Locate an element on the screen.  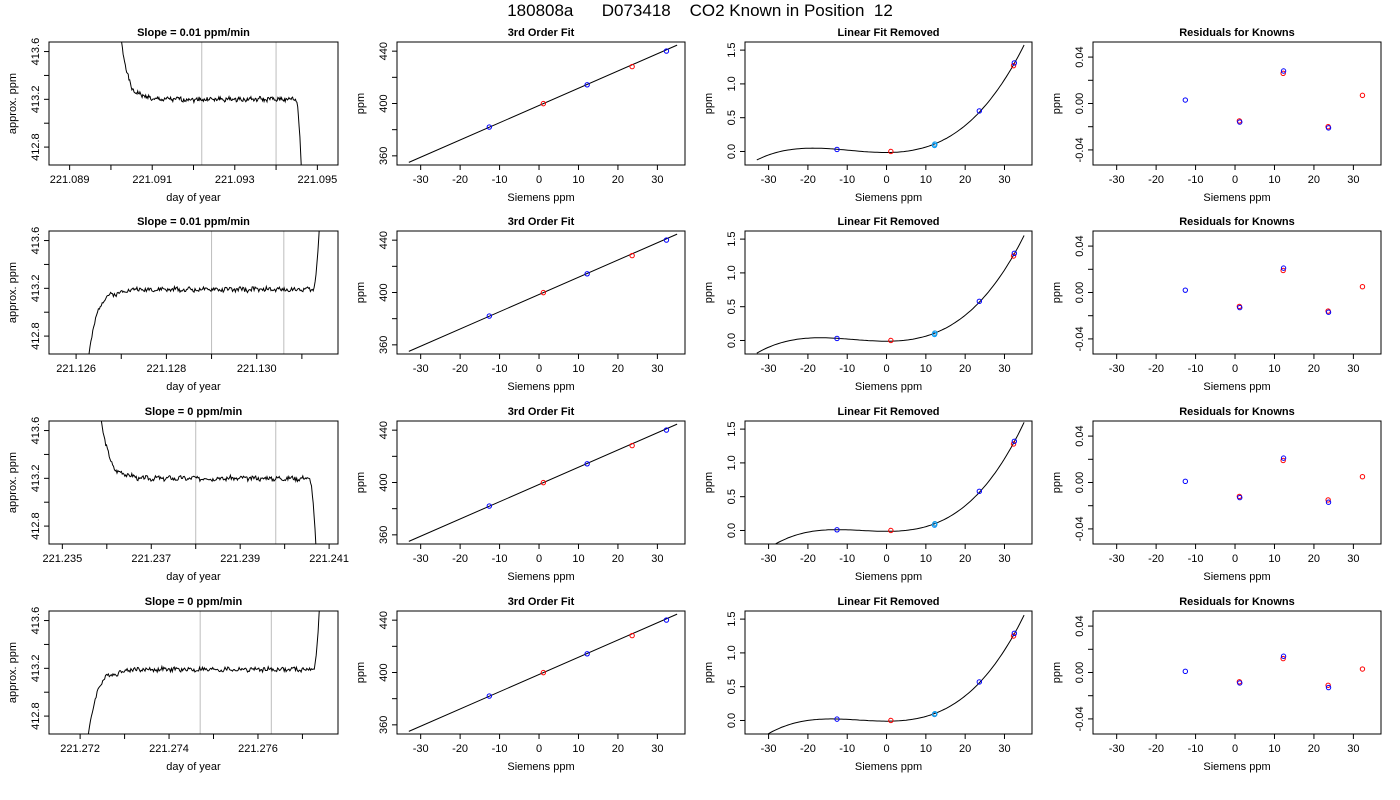
data-point-highlight is located at coordinates (935, 144).